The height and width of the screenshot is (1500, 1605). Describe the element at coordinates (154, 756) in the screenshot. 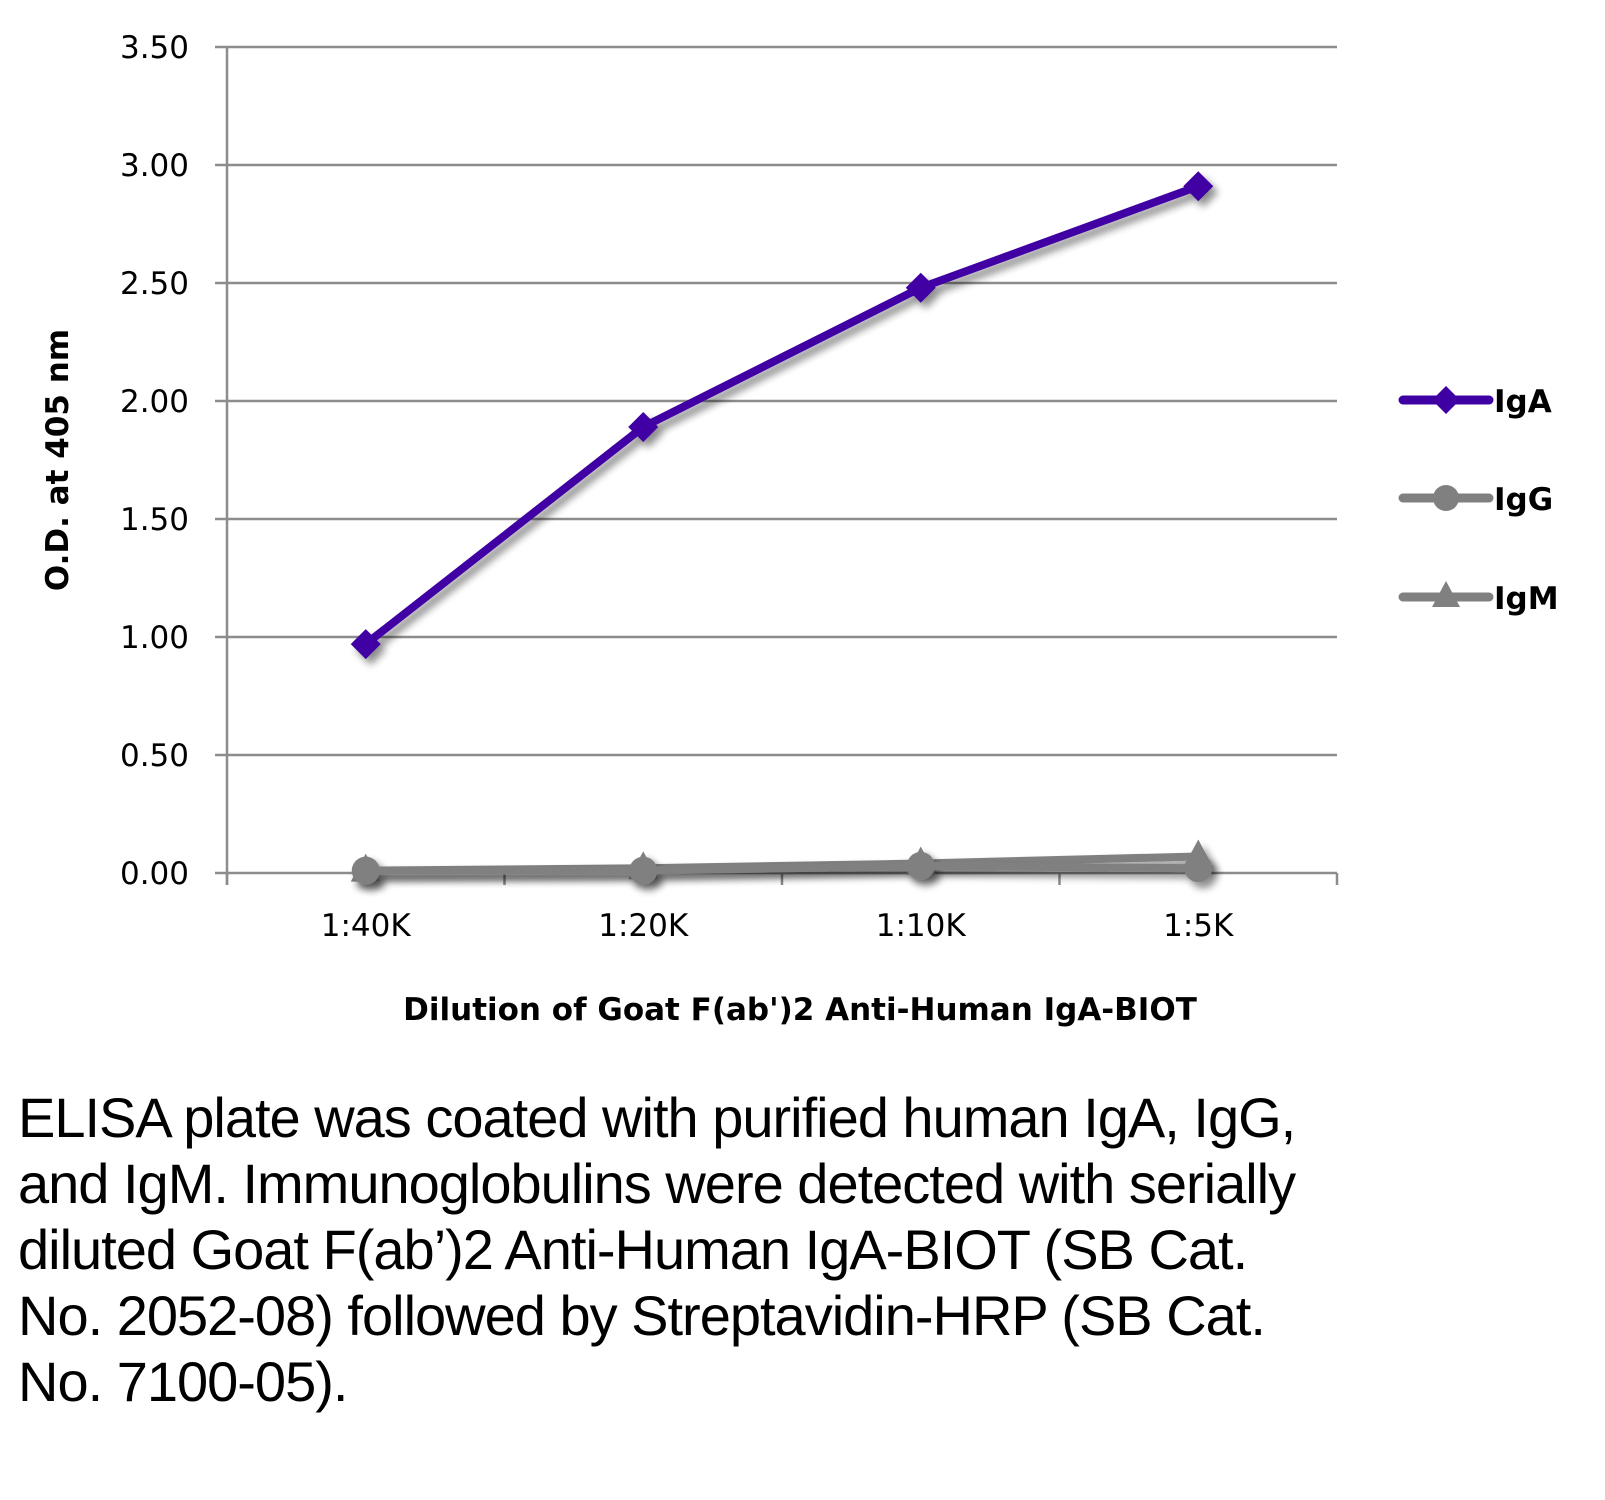

I see `y-tick-label: 0.50` at that location.